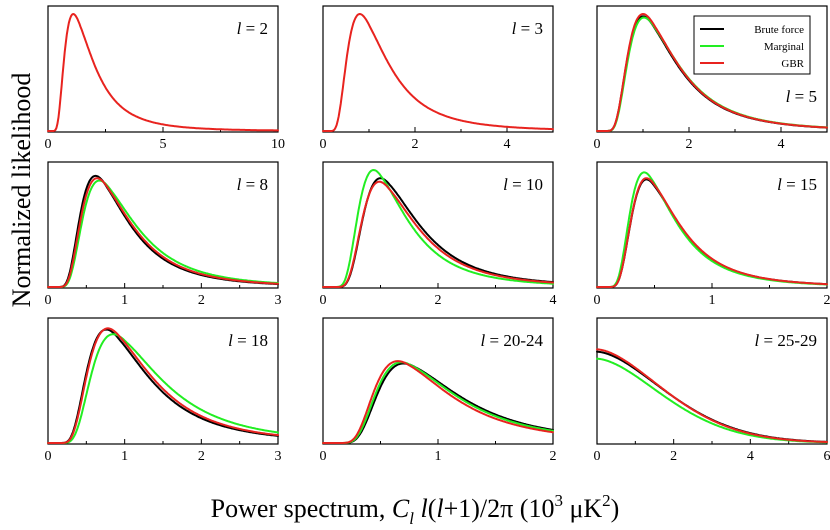 The height and width of the screenshot is (530, 830). Describe the element at coordinates (415, 509) in the screenshot. I see `x-axis-title: Power spectrum, Cl l(l+1)/2π (103 μK2)` at that location.